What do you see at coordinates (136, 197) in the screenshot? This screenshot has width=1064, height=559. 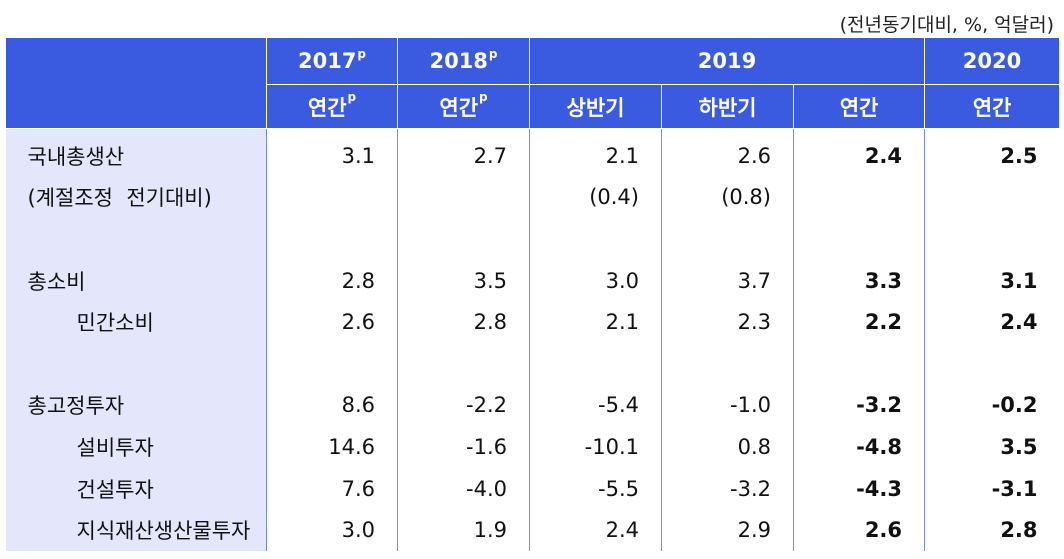 I see `row-label: (계절조정 전기대비)` at bounding box center [136, 197].